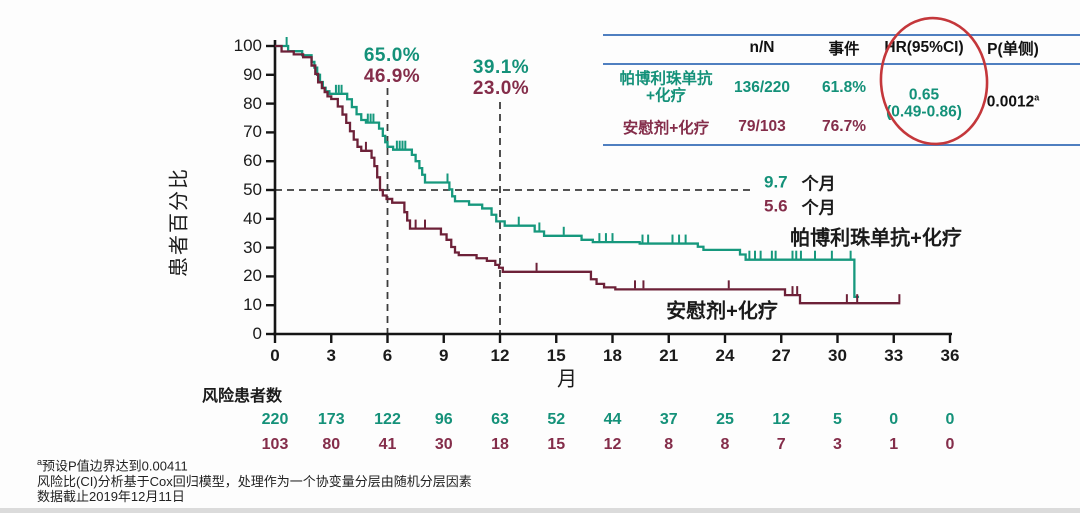 The image size is (1080, 513). I want to click on col-header-hr: HR(95%CI), so click(924, 47).